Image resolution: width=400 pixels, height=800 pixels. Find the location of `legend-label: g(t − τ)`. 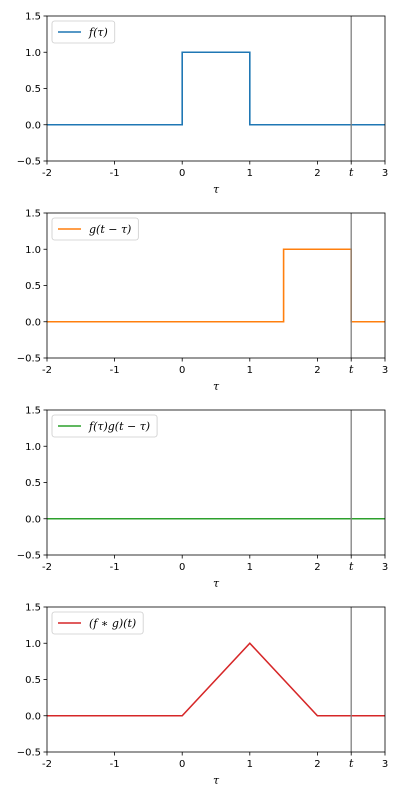

legend-label: g(t − τ) is located at coordinates (110, 229).